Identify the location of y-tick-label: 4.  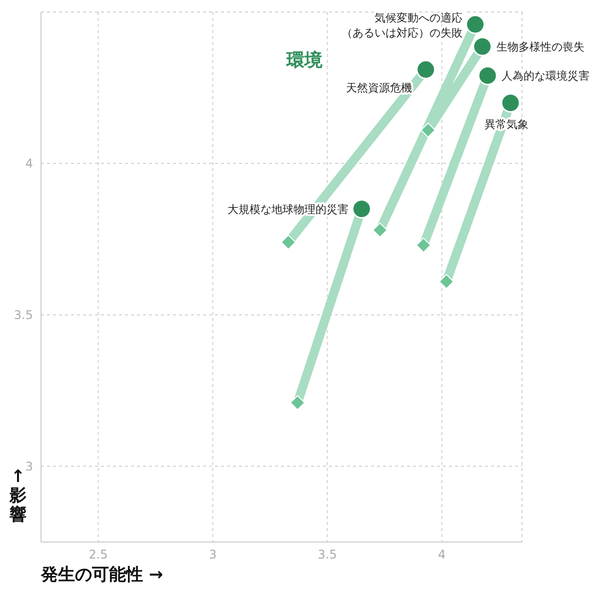
(29, 163).